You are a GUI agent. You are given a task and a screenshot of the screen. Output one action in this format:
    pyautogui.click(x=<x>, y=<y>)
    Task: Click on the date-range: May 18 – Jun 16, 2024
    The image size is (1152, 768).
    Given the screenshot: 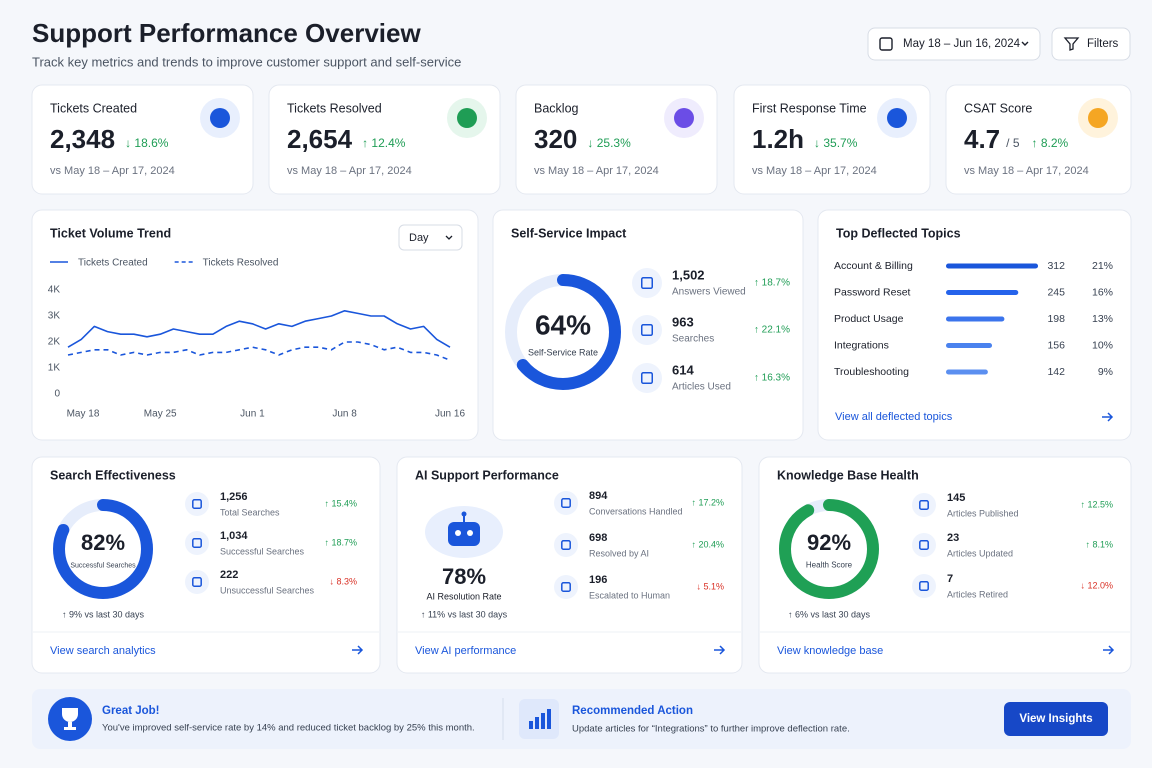 What is the action you would take?
    pyautogui.click(x=962, y=44)
    